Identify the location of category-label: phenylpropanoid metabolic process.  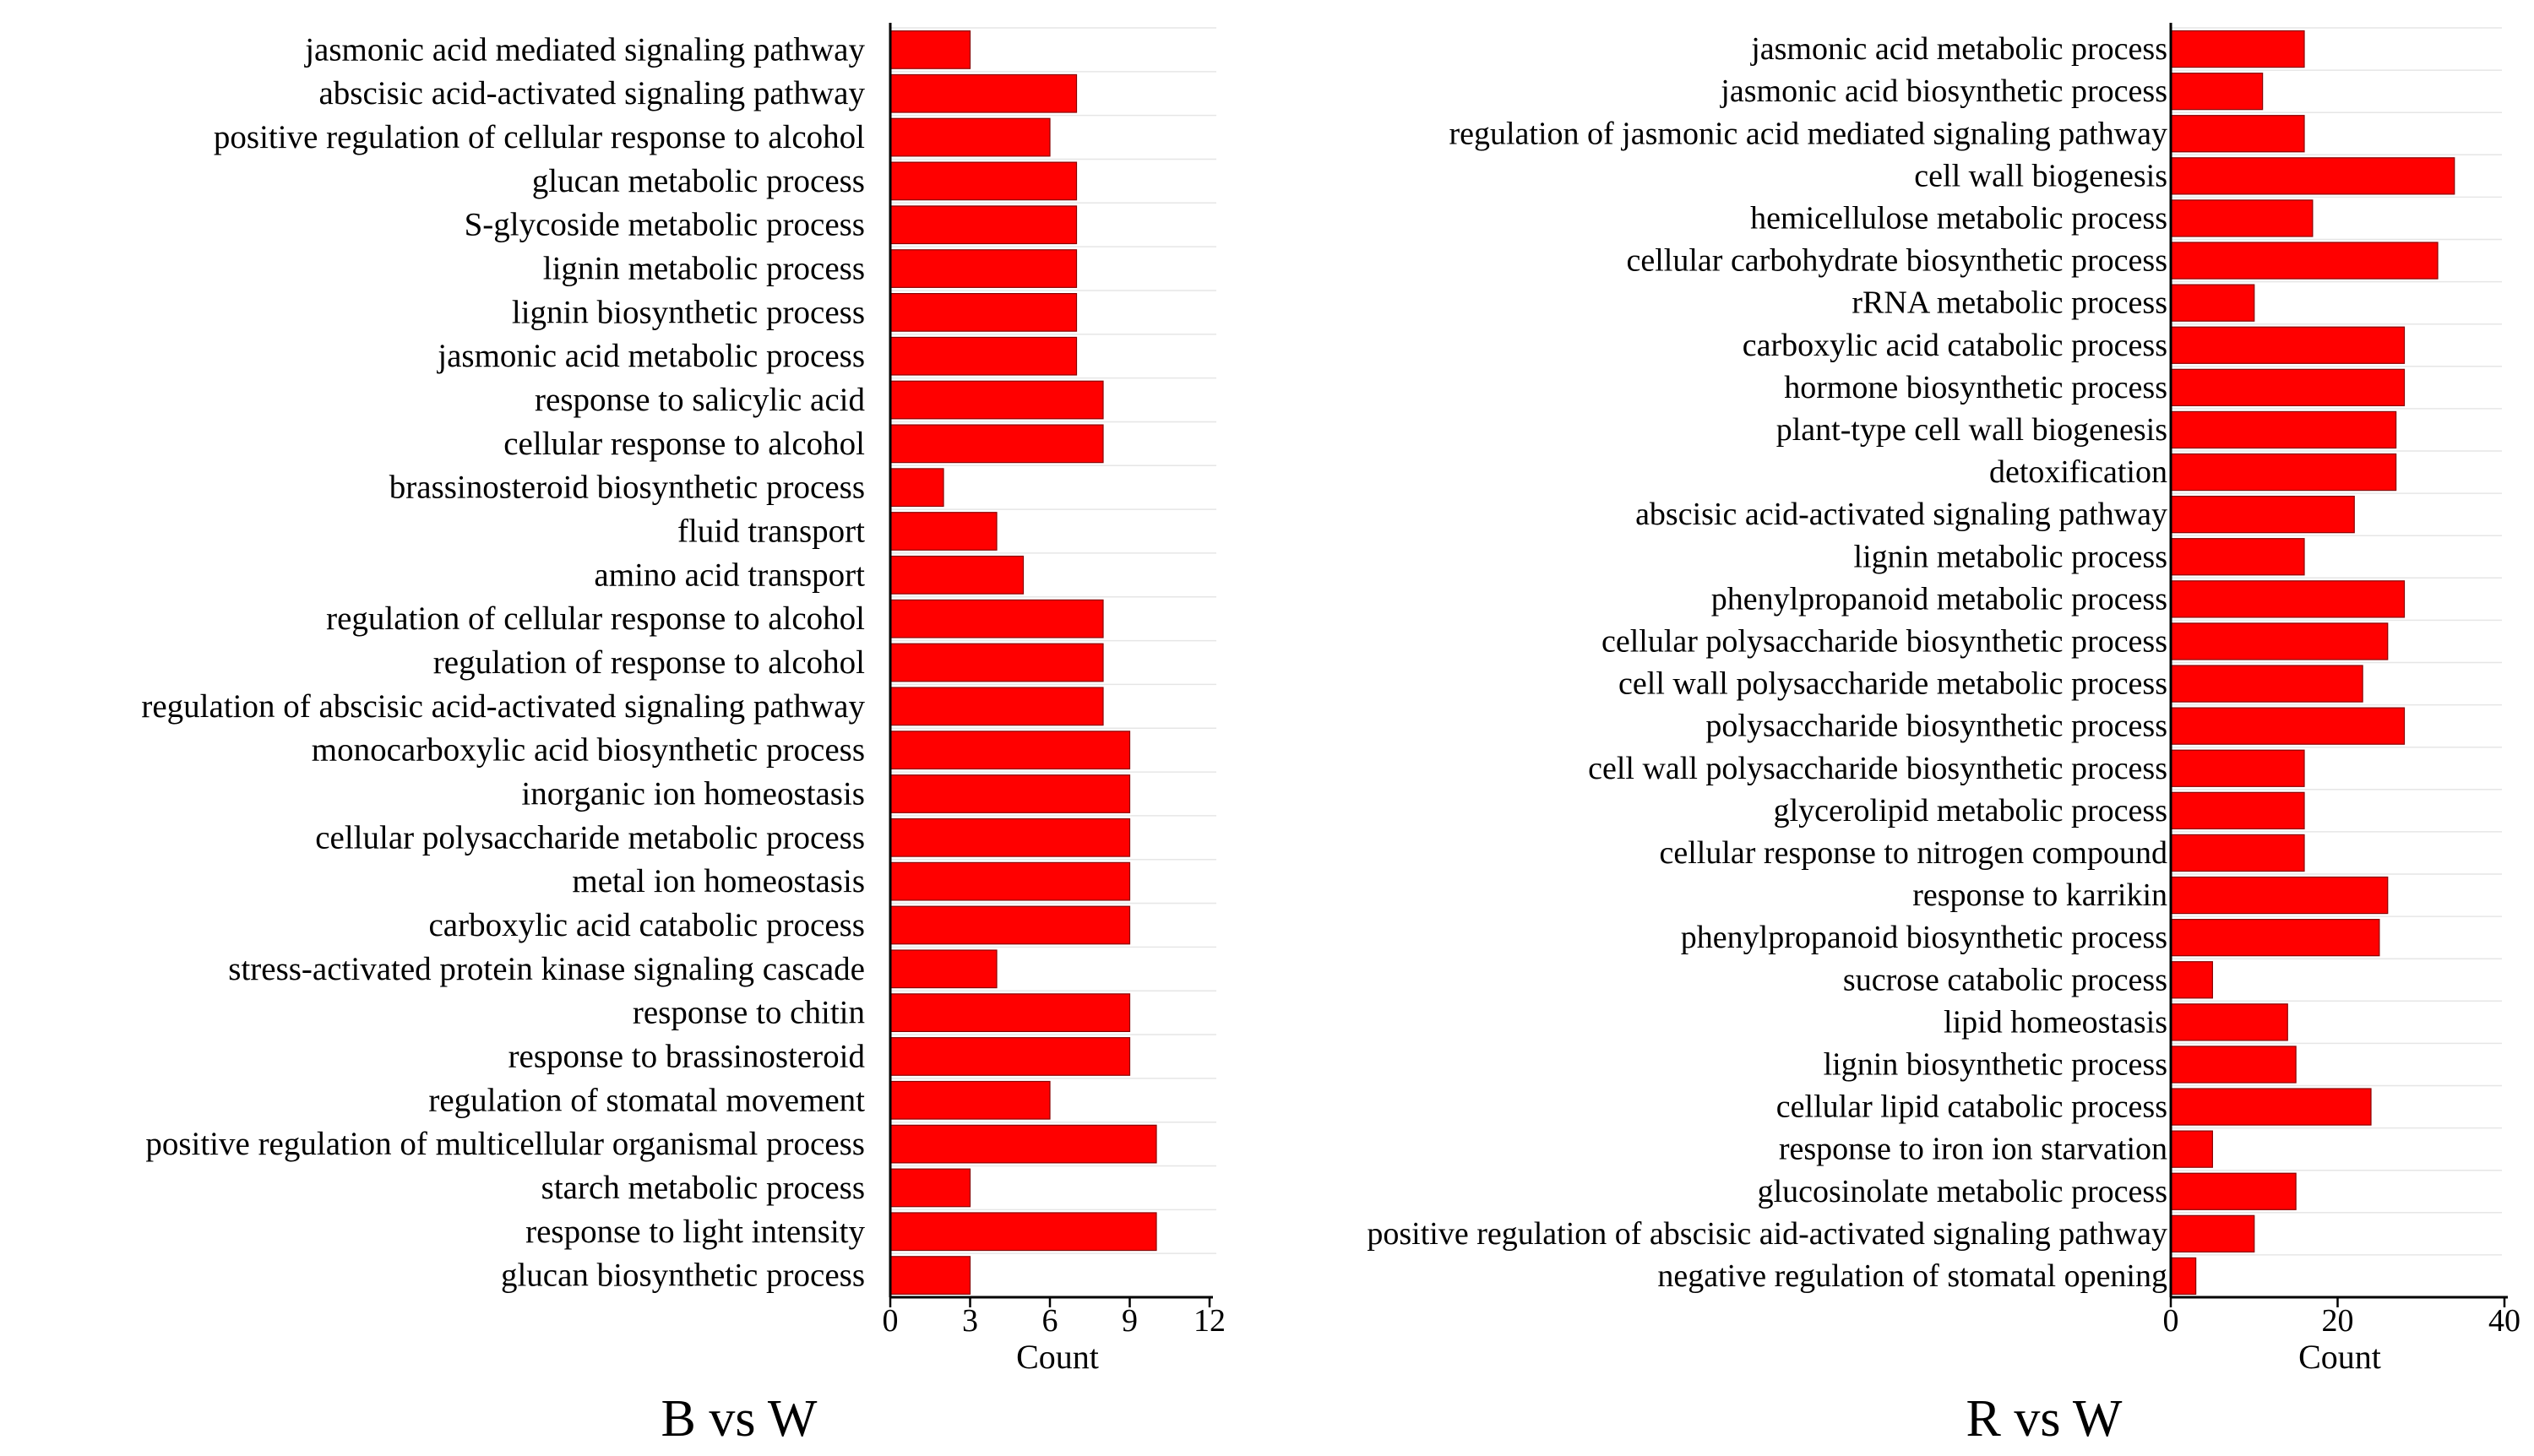
(1939, 599).